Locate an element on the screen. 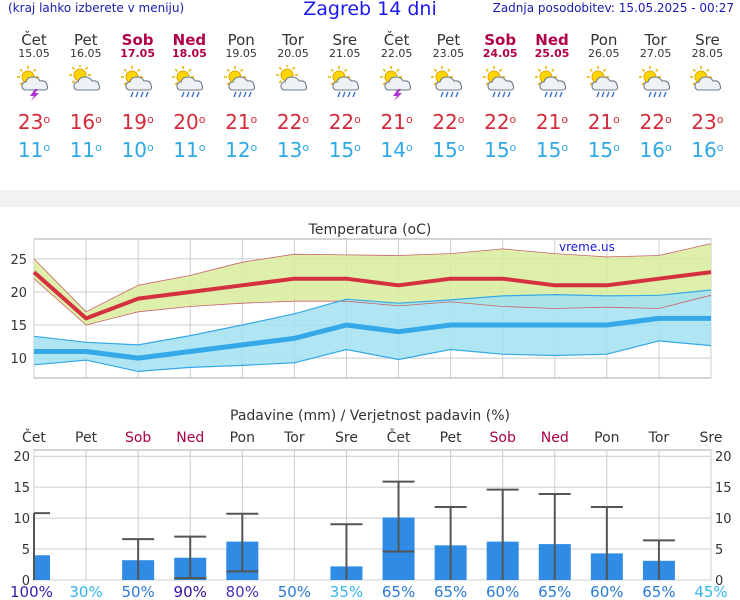  max-temperature: 16o is located at coordinates (85, 122).